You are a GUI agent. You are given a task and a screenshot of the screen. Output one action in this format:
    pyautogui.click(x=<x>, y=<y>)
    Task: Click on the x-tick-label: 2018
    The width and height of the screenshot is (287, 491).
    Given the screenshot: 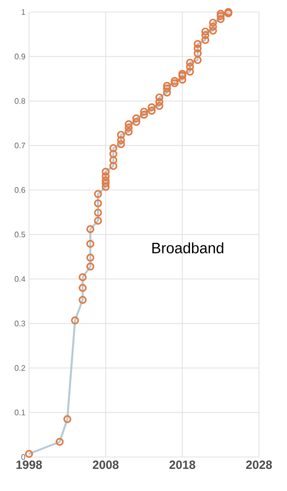 What is the action you would take?
    pyautogui.click(x=182, y=464)
    